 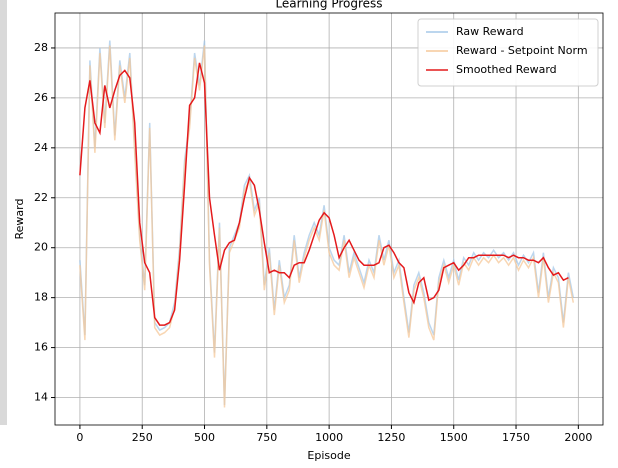 I want to click on legend-label: Raw Reward, so click(x=490, y=31).